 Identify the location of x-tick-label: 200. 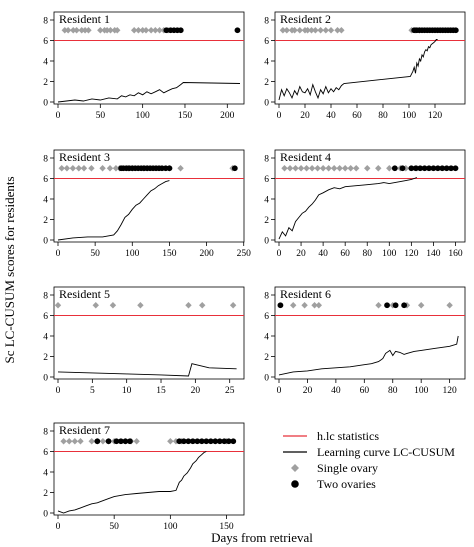
(227, 116).